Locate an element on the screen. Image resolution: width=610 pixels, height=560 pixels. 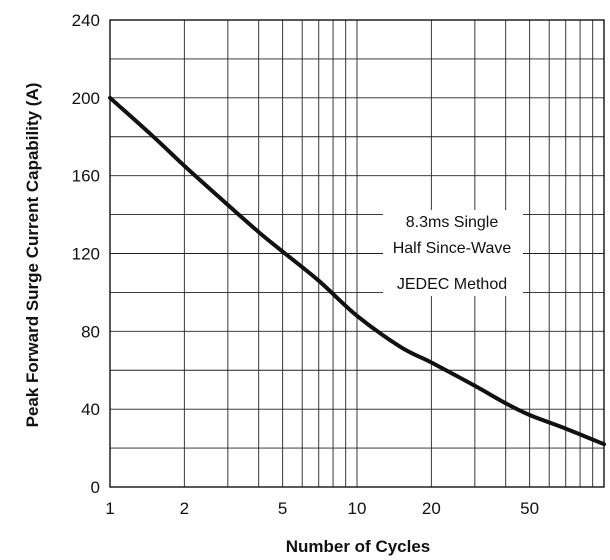
annotation-line-3: JEDEC Method is located at coordinates (452, 284).